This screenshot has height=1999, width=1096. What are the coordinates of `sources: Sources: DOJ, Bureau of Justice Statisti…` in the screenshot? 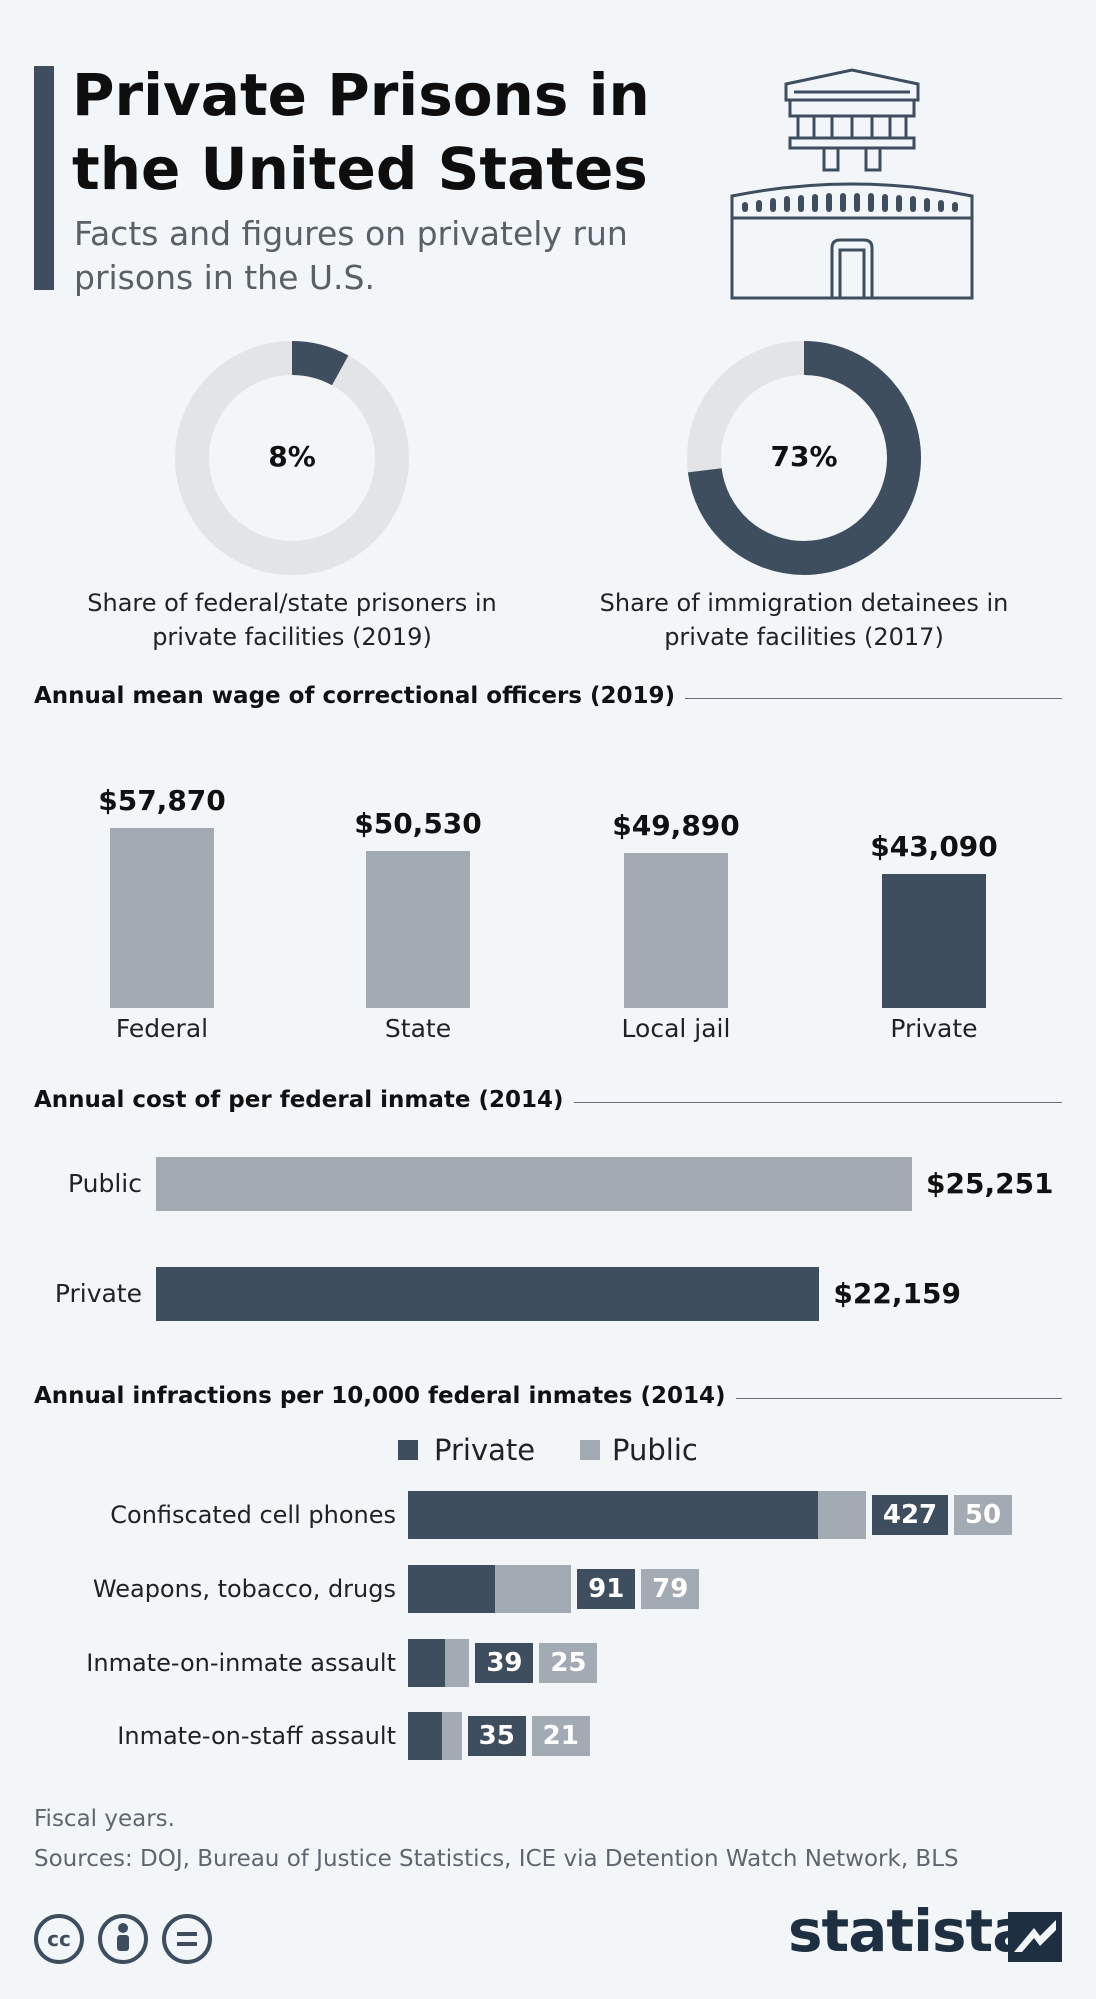 It's located at (496, 1859).